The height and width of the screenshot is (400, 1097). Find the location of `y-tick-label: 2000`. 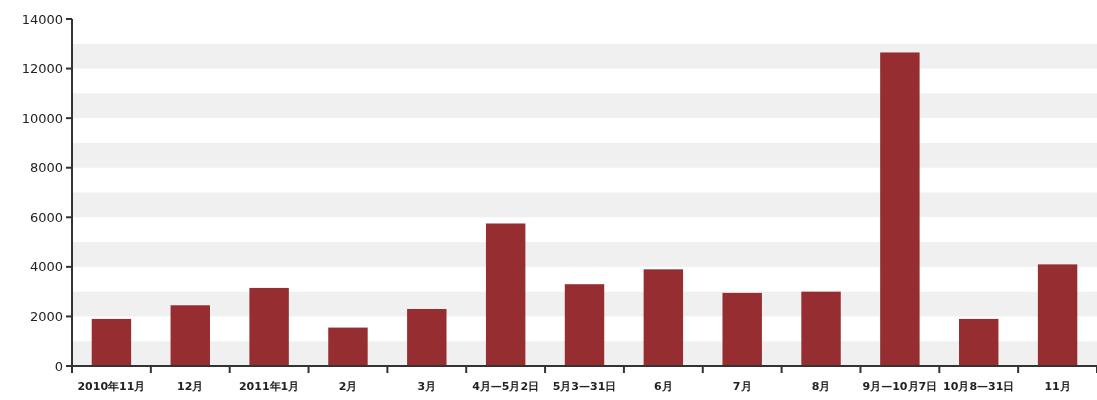

y-tick-label: 2000 is located at coordinates (46, 316).